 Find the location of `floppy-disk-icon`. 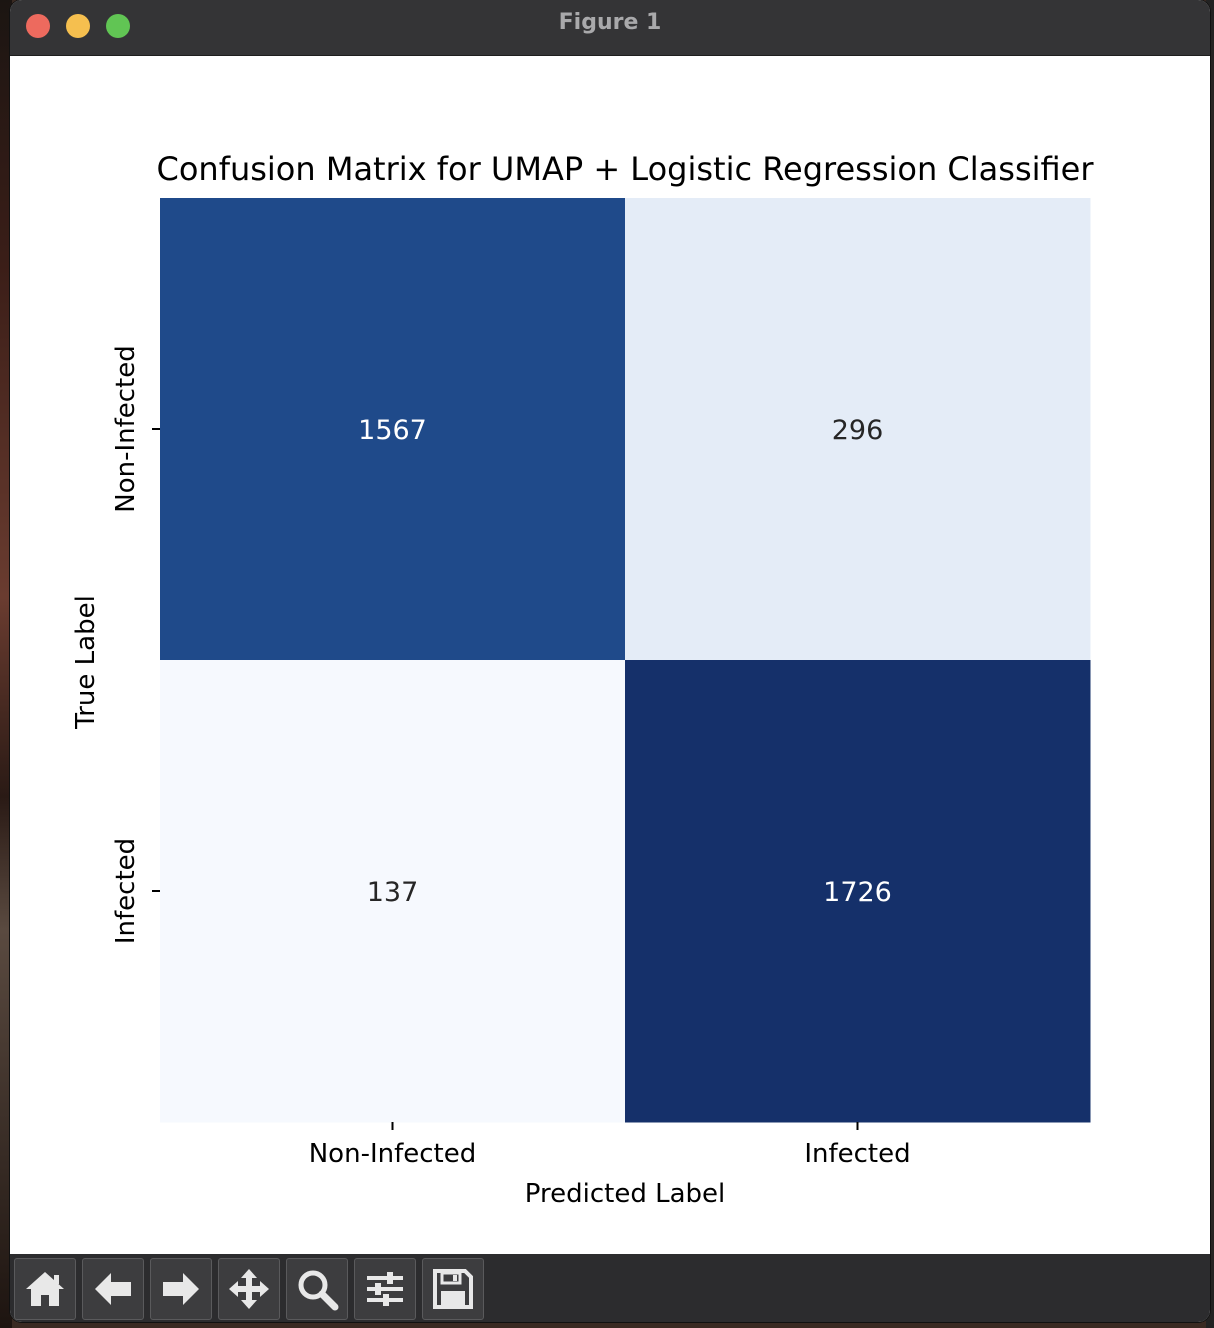

floppy-disk-icon is located at coordinates (453, 1289).